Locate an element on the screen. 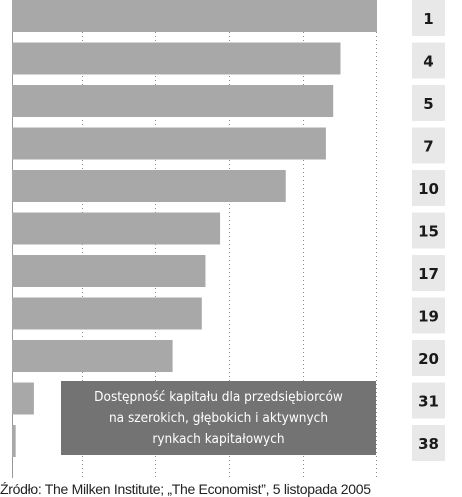 This screenshot has width=462, height=497. rank-label: 17 is located at coordinates (428, 274).